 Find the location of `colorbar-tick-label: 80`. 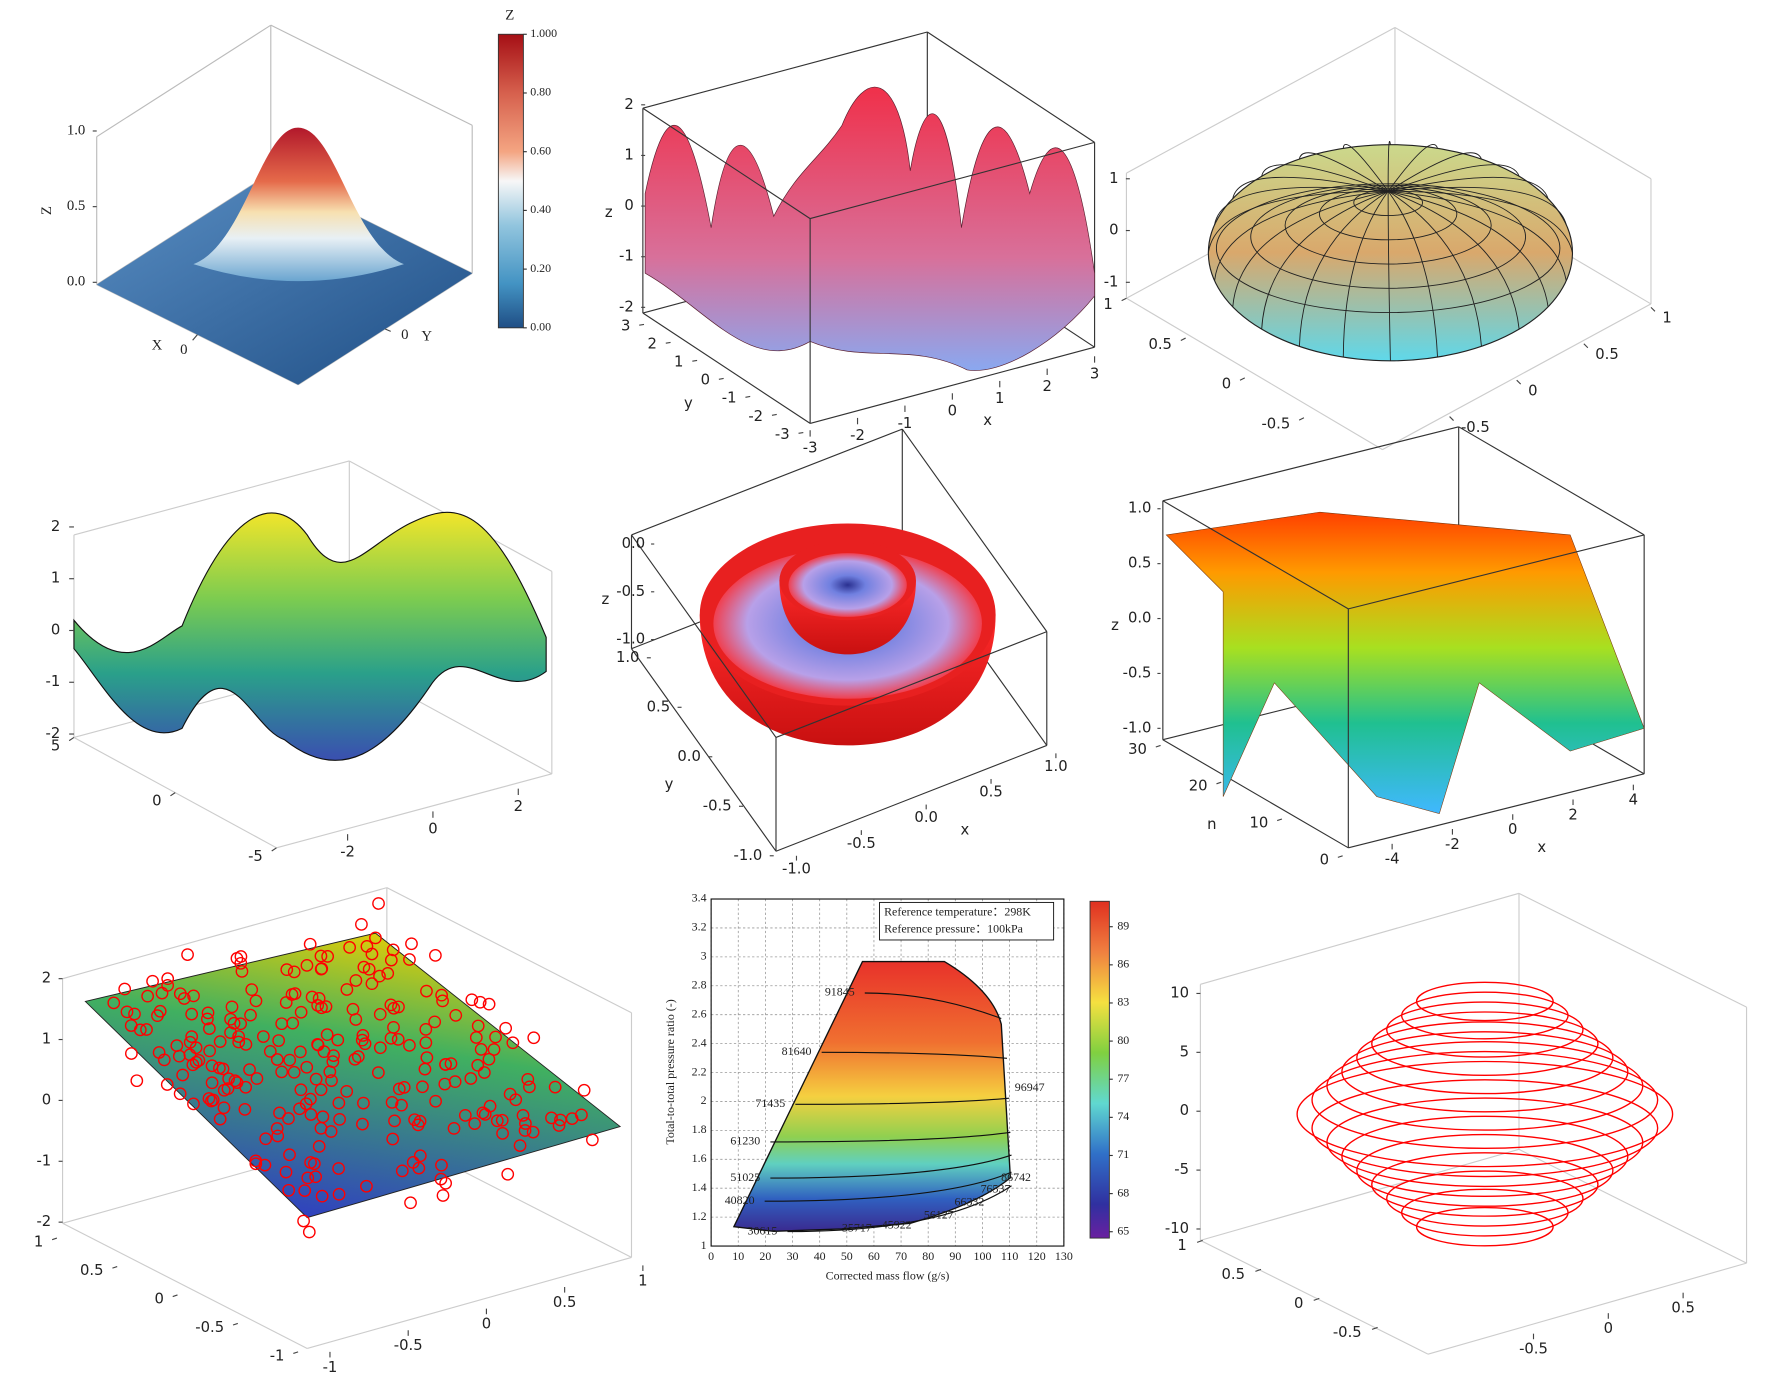

colorbar-tick-label: 80 is located at coordinates (1123, 1040).